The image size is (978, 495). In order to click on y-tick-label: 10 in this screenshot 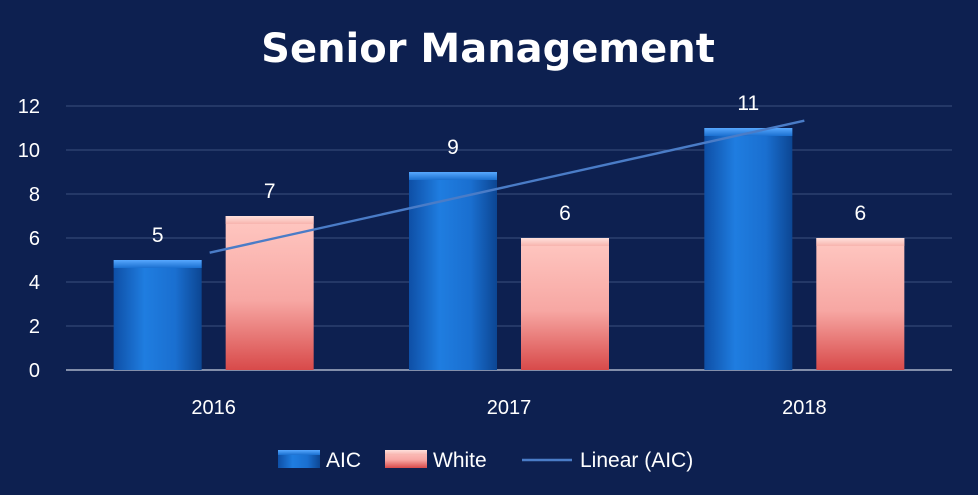, I will do `click(29, 151)`.